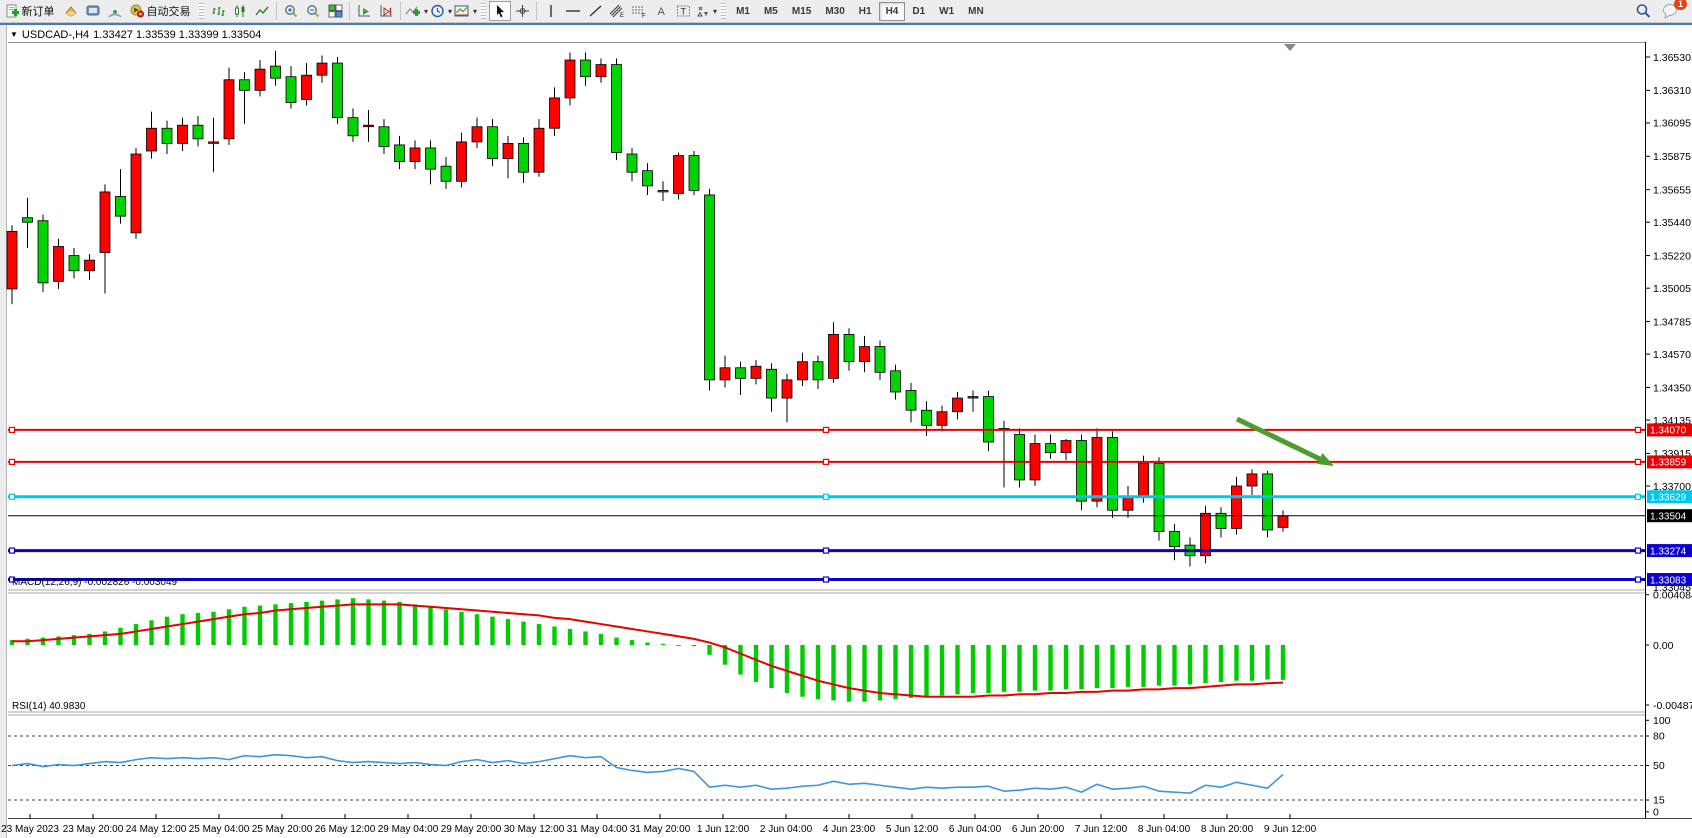 This screenshot has height=838, width=1692. I want to click on svg-text: 80, so click(1659, 737).